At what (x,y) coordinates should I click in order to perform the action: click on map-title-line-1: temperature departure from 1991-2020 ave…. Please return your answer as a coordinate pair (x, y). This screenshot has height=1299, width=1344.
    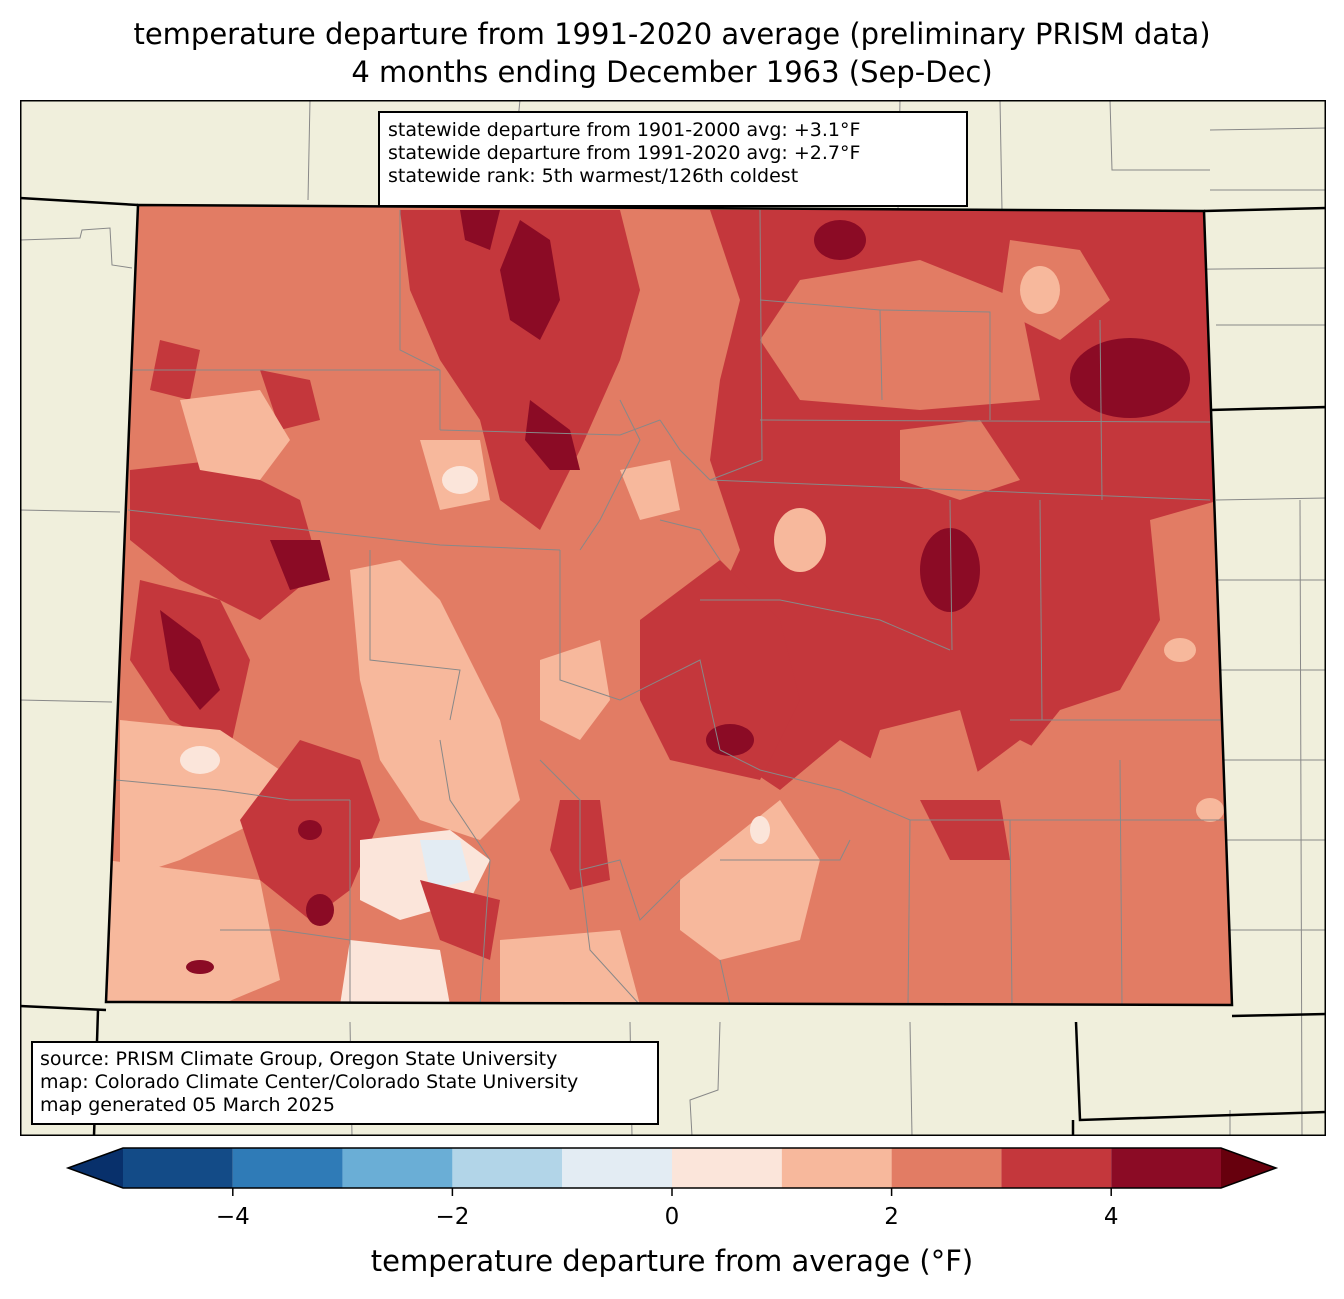
    Looking at the image, I should click on (672, 34).